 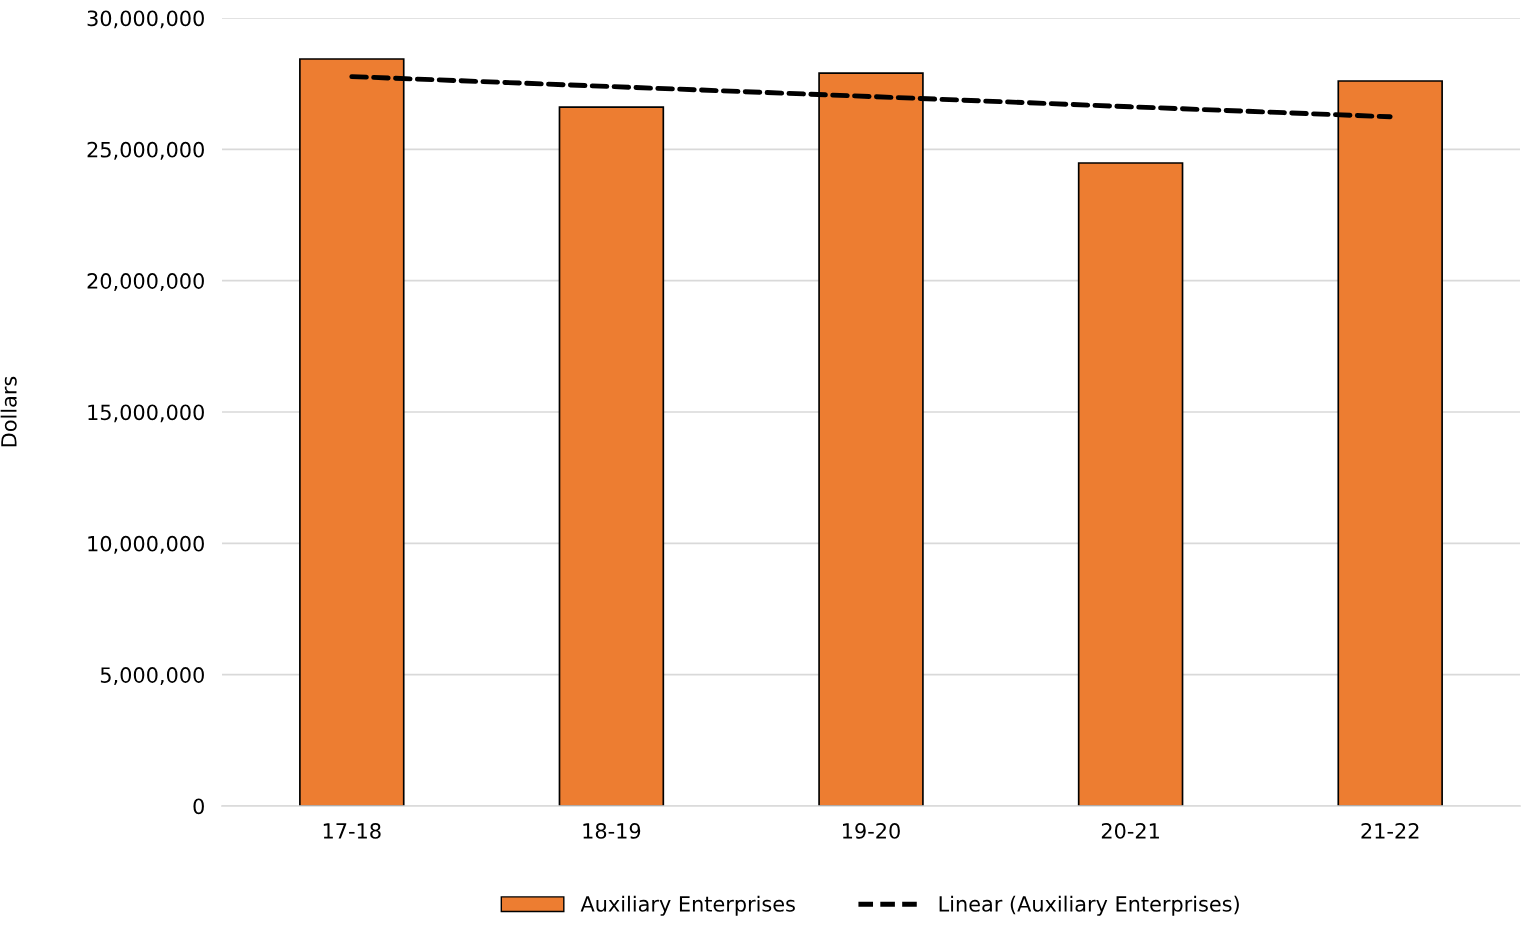 I want to click on y-tick-label: 10,000,000, so click(x=146, y=544).